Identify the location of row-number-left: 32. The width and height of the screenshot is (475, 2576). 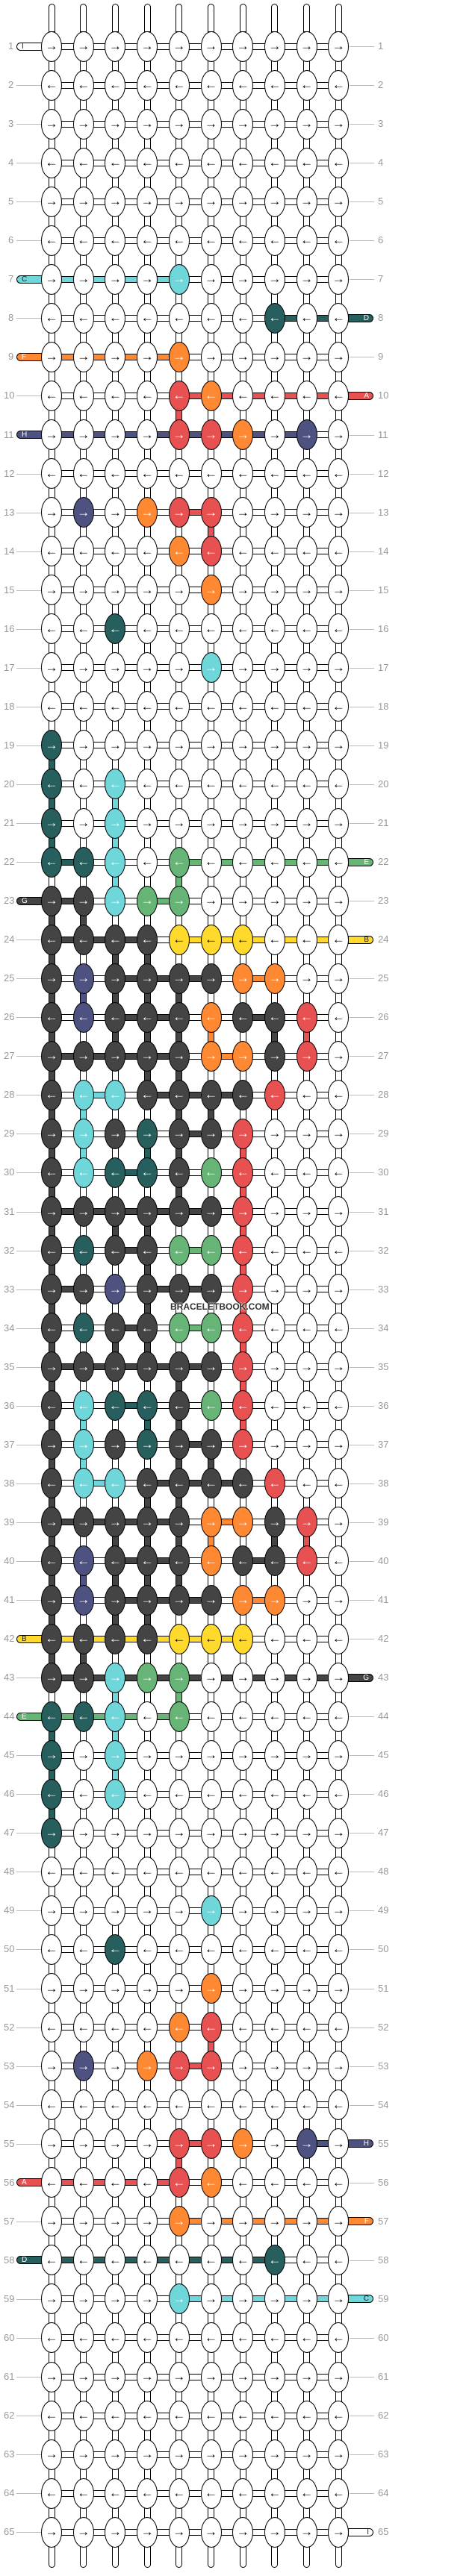
(9, 1250).